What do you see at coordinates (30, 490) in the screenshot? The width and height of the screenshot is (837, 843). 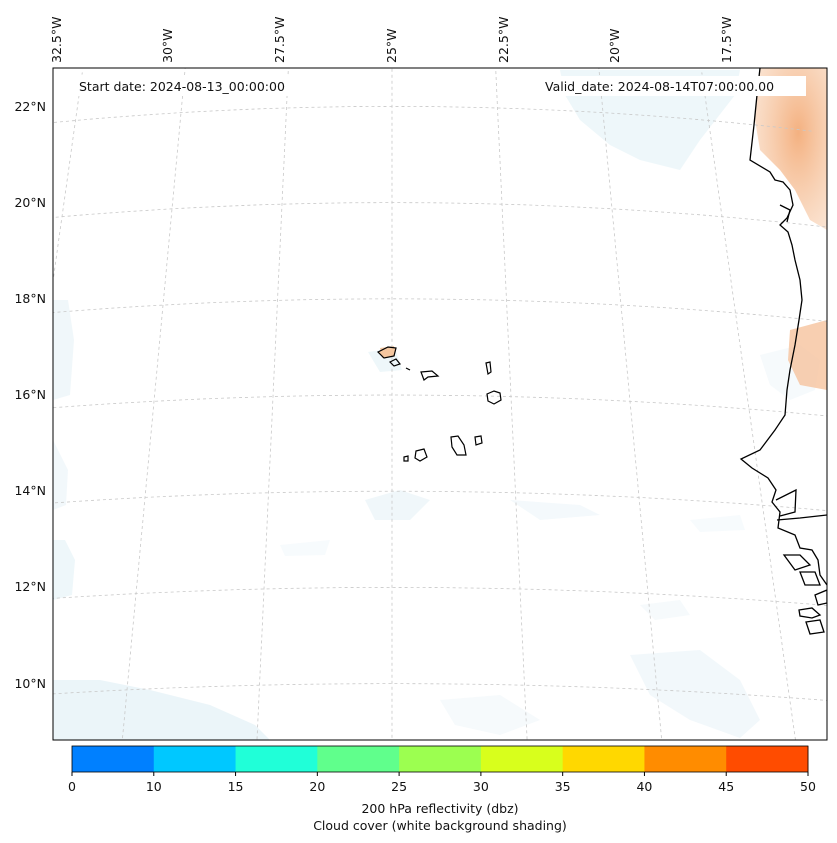 I see `latitude-label: 14°N` at bounding box center [30, 490].